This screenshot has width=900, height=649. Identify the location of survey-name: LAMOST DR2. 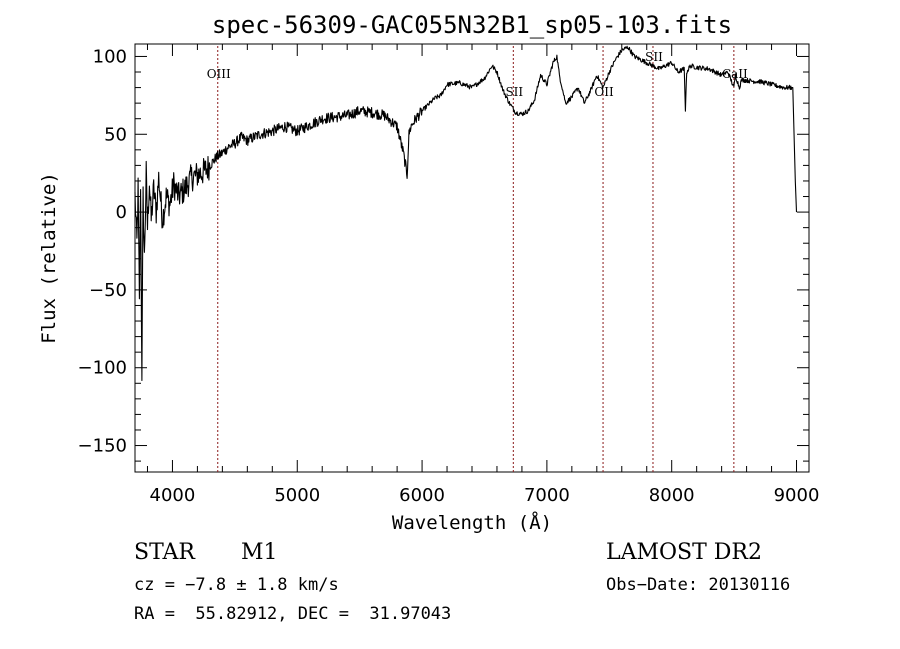
(684, 552).